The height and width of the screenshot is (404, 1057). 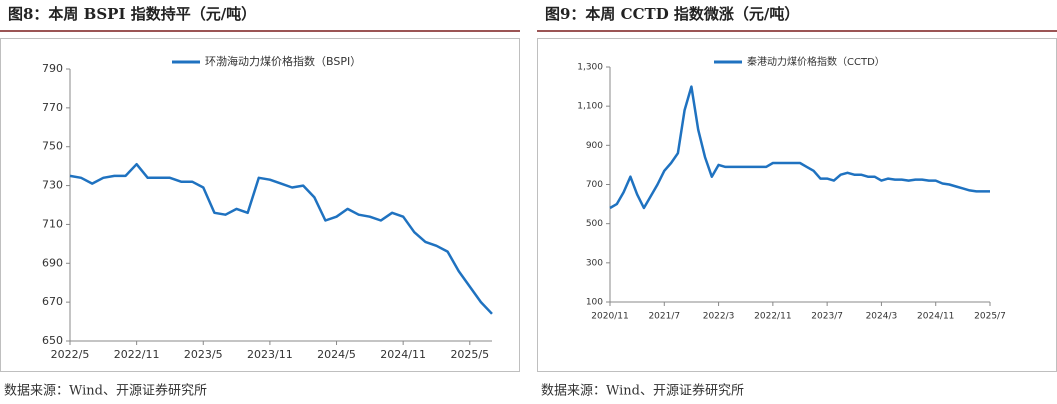 I want to click on x-tick-label: 2022/5, so click(x=70, y=354).